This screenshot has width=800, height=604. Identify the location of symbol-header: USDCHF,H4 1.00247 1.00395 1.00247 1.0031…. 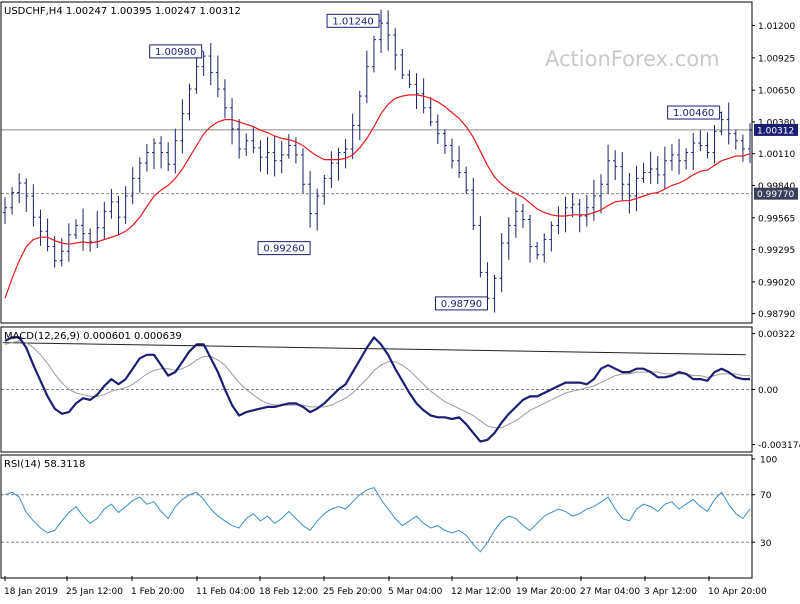
(122, 11).